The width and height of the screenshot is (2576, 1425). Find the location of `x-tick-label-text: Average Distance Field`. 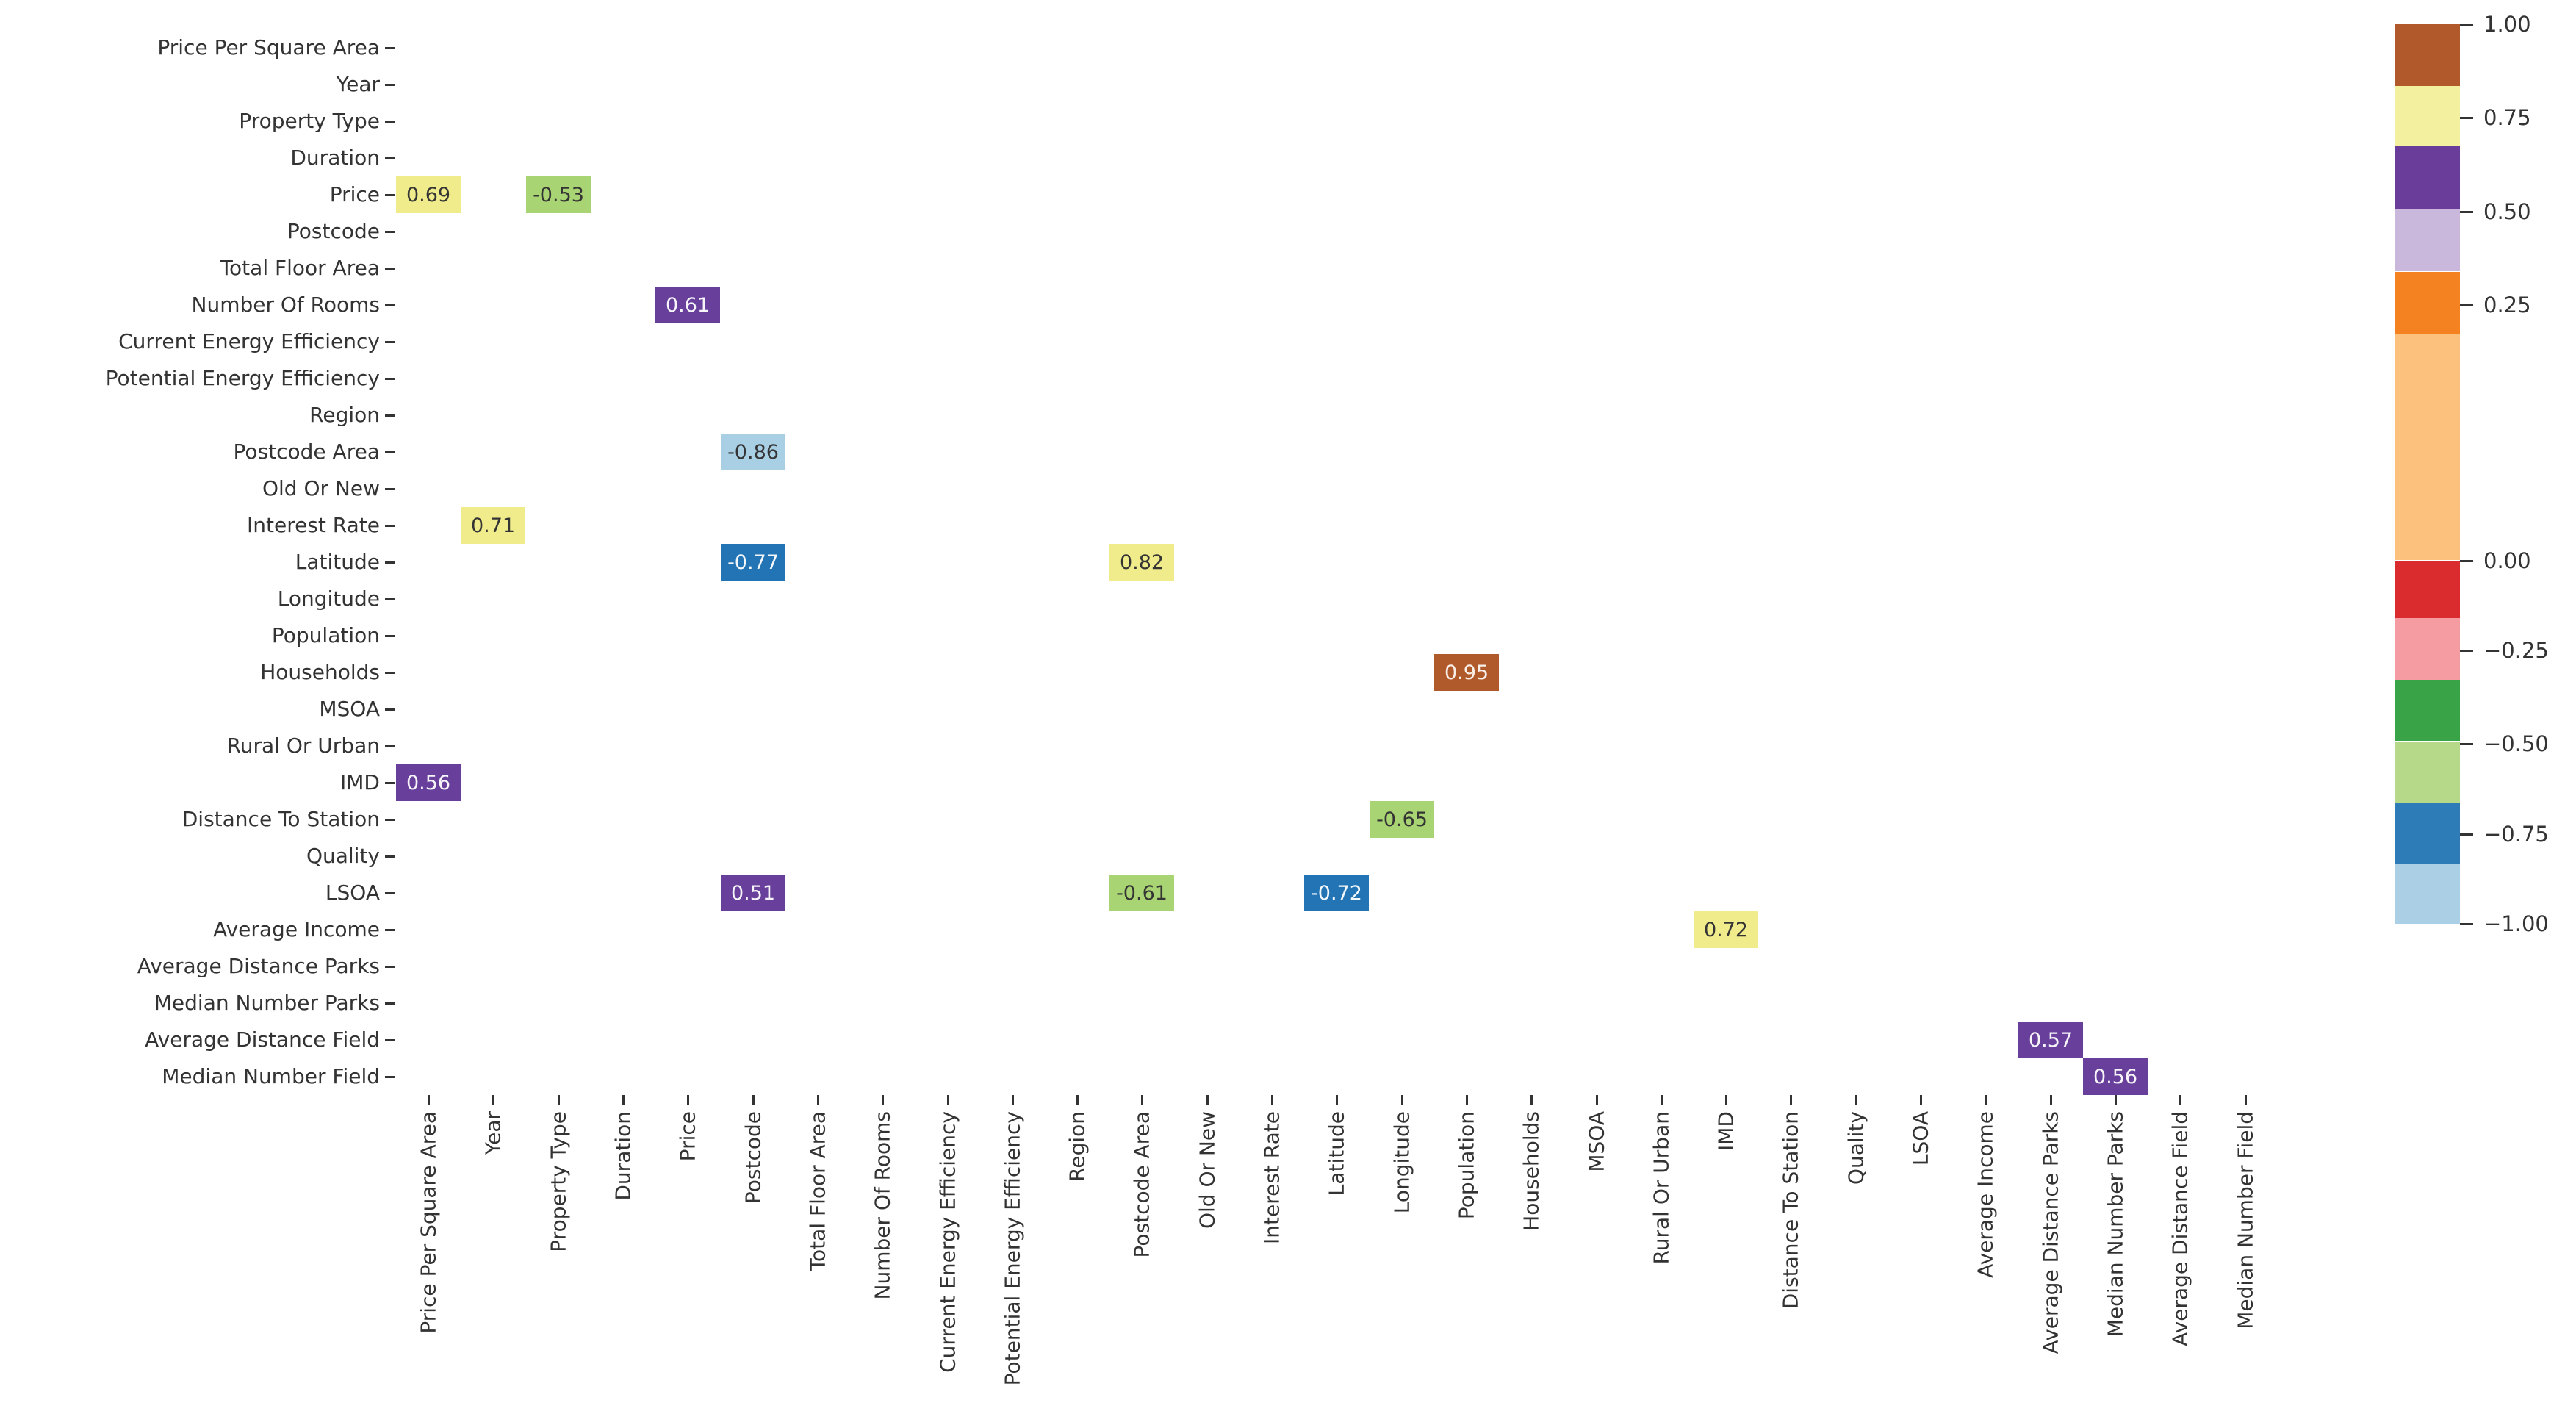

x-tick-label-text: Average Distance Field is located at coordinates (2179, 1228).